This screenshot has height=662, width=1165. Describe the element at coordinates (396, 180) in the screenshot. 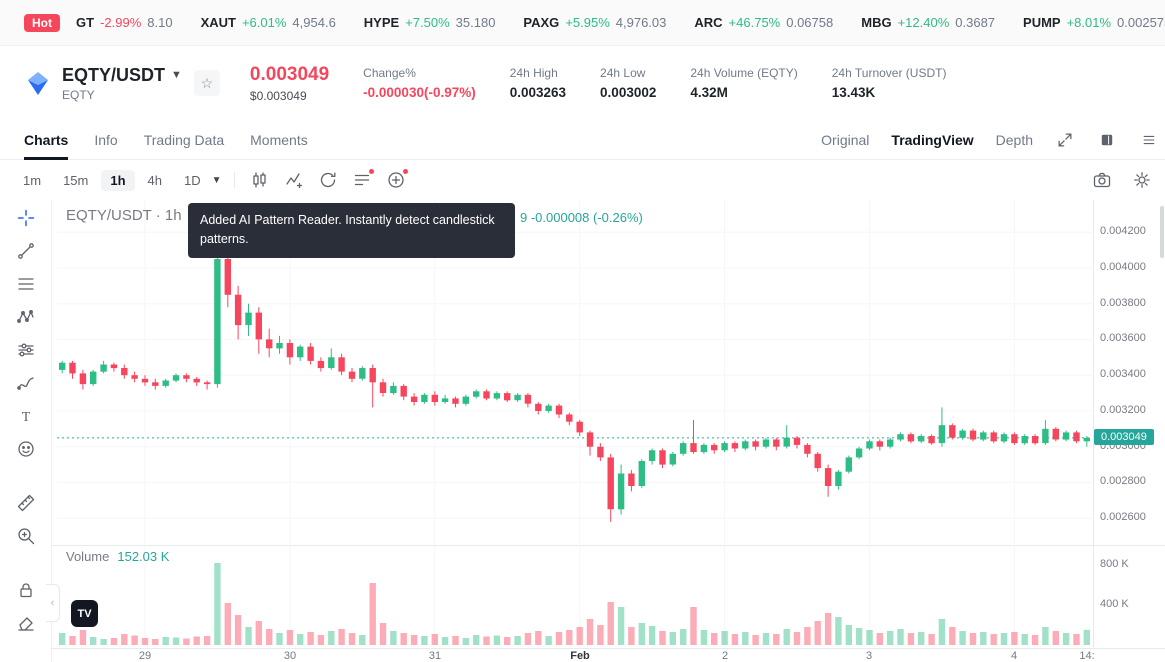

I see `add-indicator-icon` at that location.